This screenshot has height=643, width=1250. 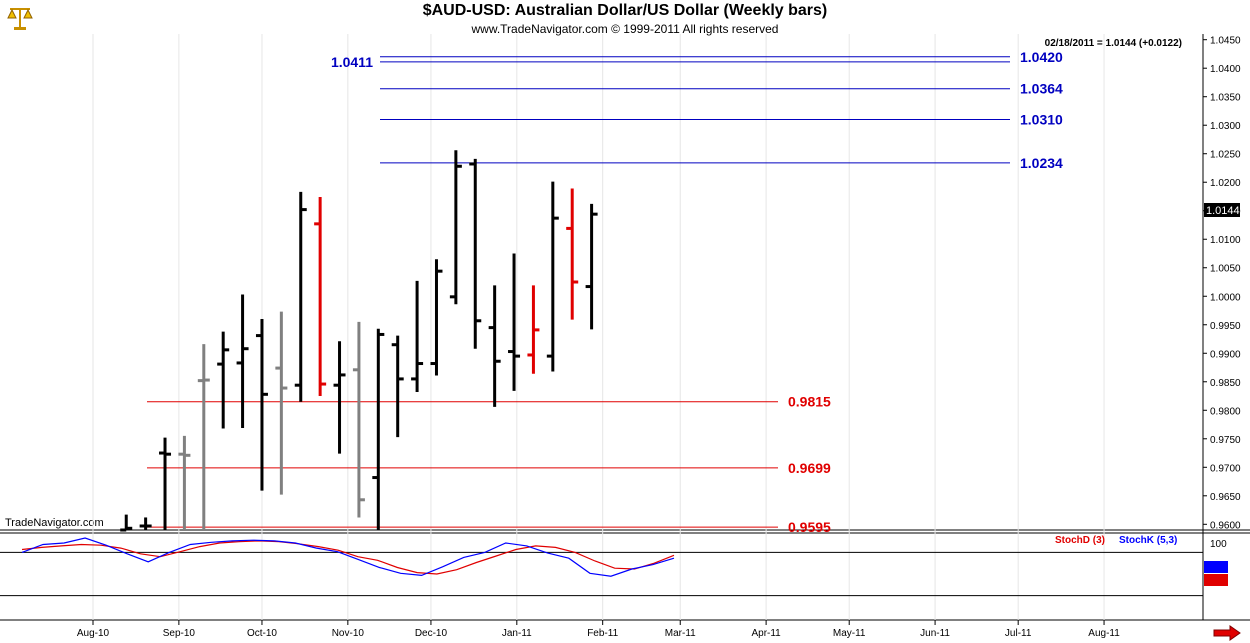 What do you see at coordinates (93, 633) in the screenshot?
I see `x-tick-label: Aug-10` at bounding box center [93, 633].